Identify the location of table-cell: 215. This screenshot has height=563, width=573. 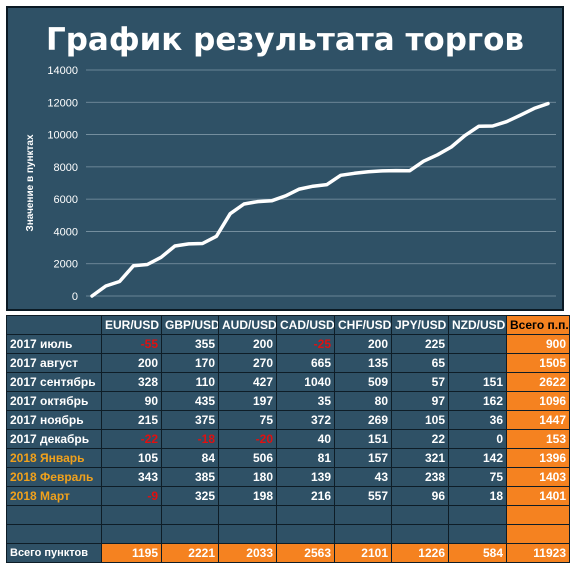
(132, 420).